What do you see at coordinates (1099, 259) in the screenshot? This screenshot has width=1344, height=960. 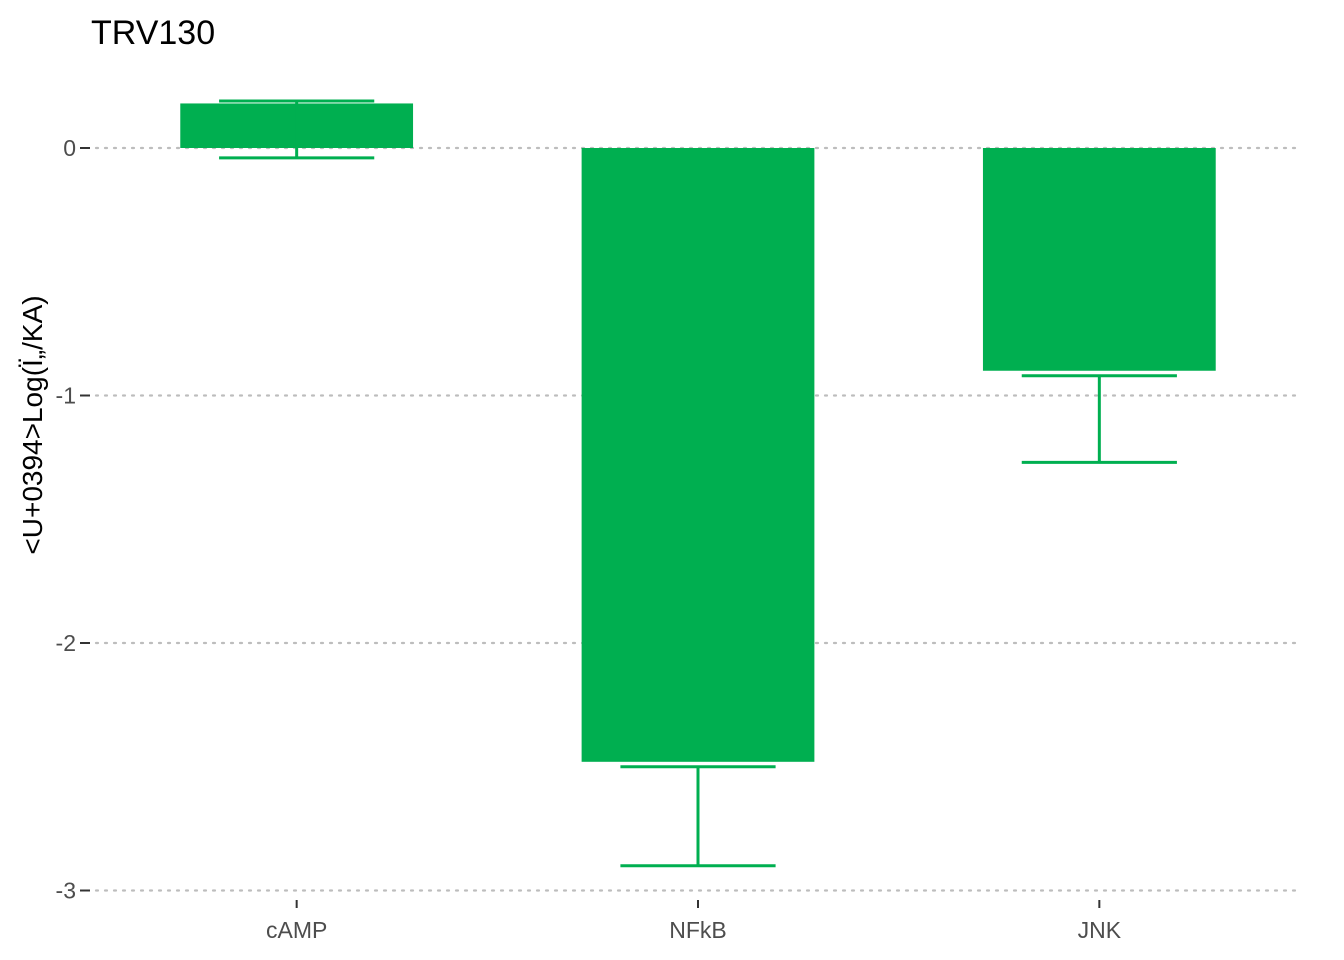 I see `bar-jnk` at bounding box center [1099, 259].